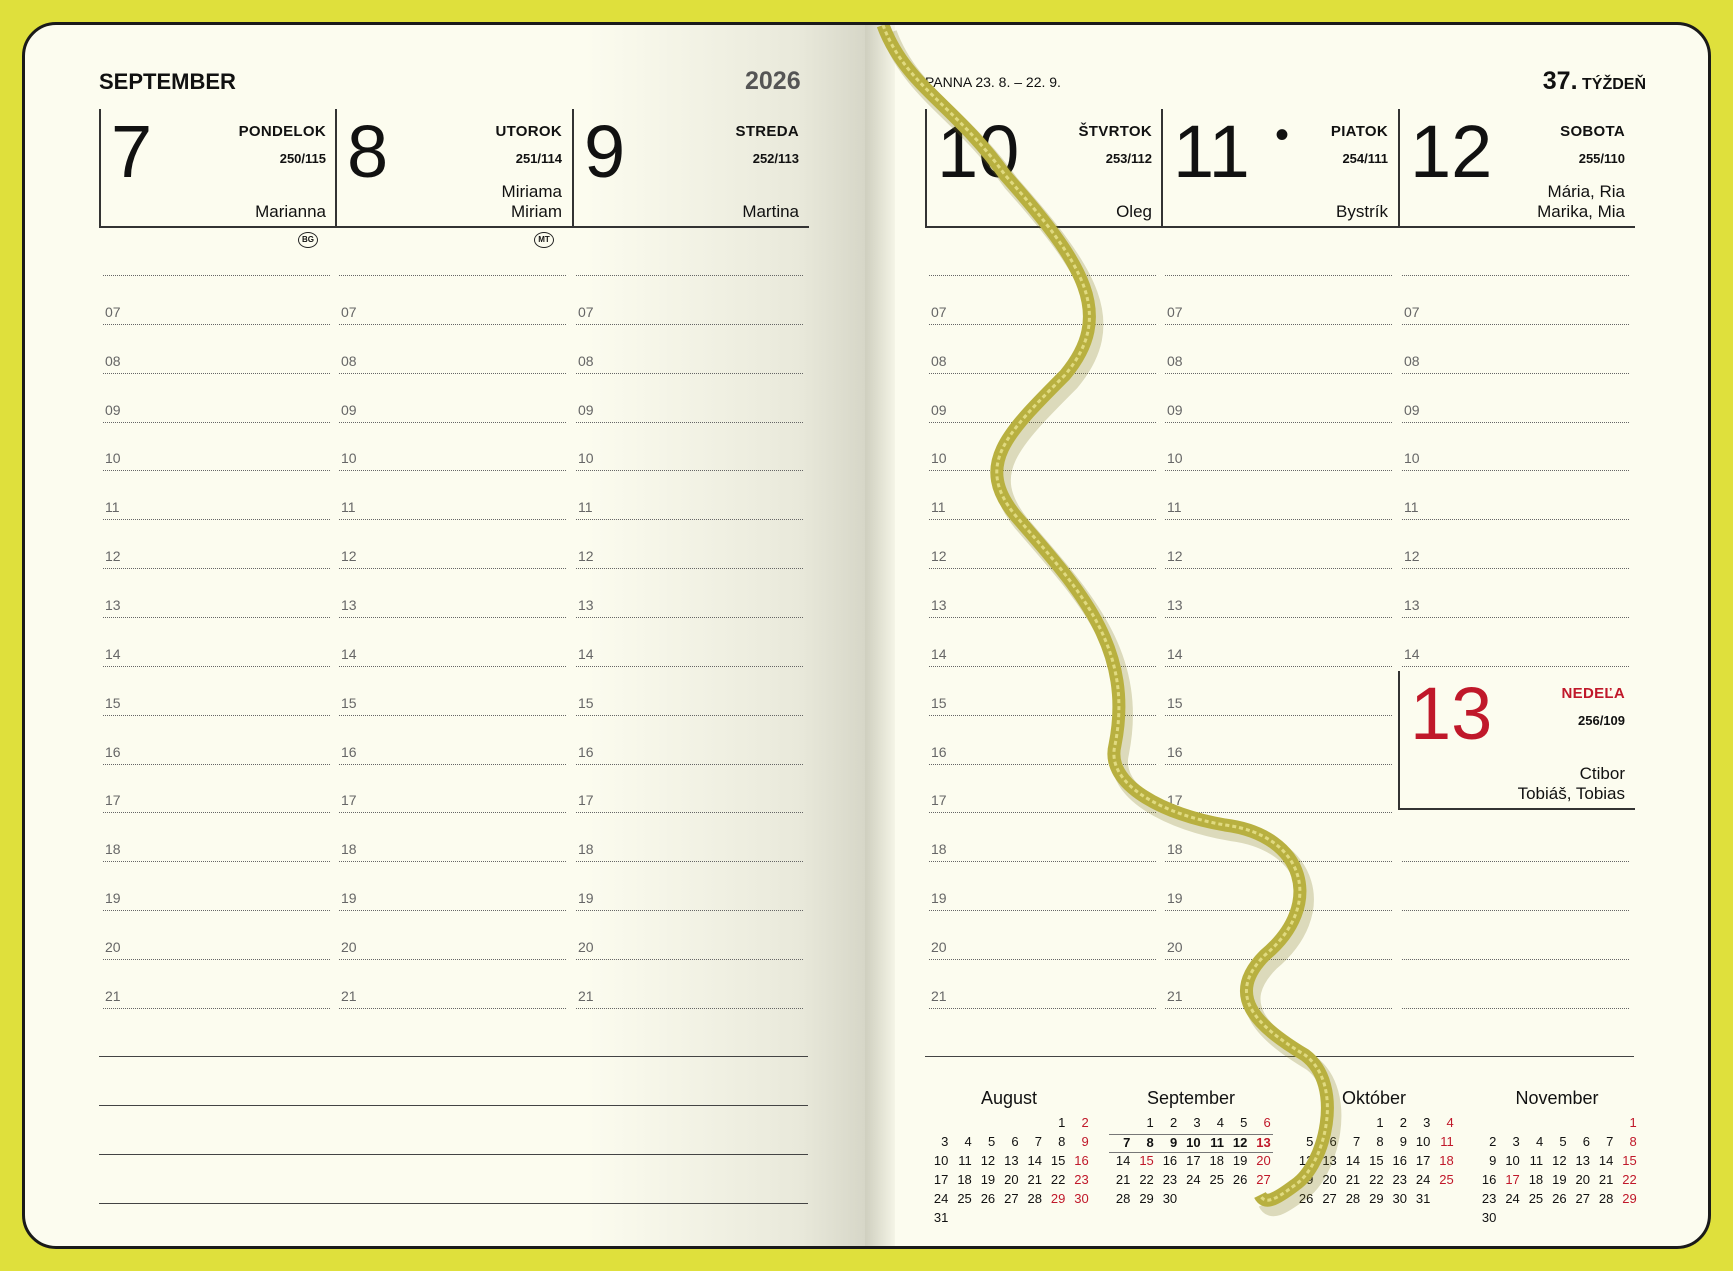 This screenshot has height=1271, width=1733. Describe the element at coordinates (1263, 1142) in the screenshot. I see `mini-calendar-day: 13` at that location.